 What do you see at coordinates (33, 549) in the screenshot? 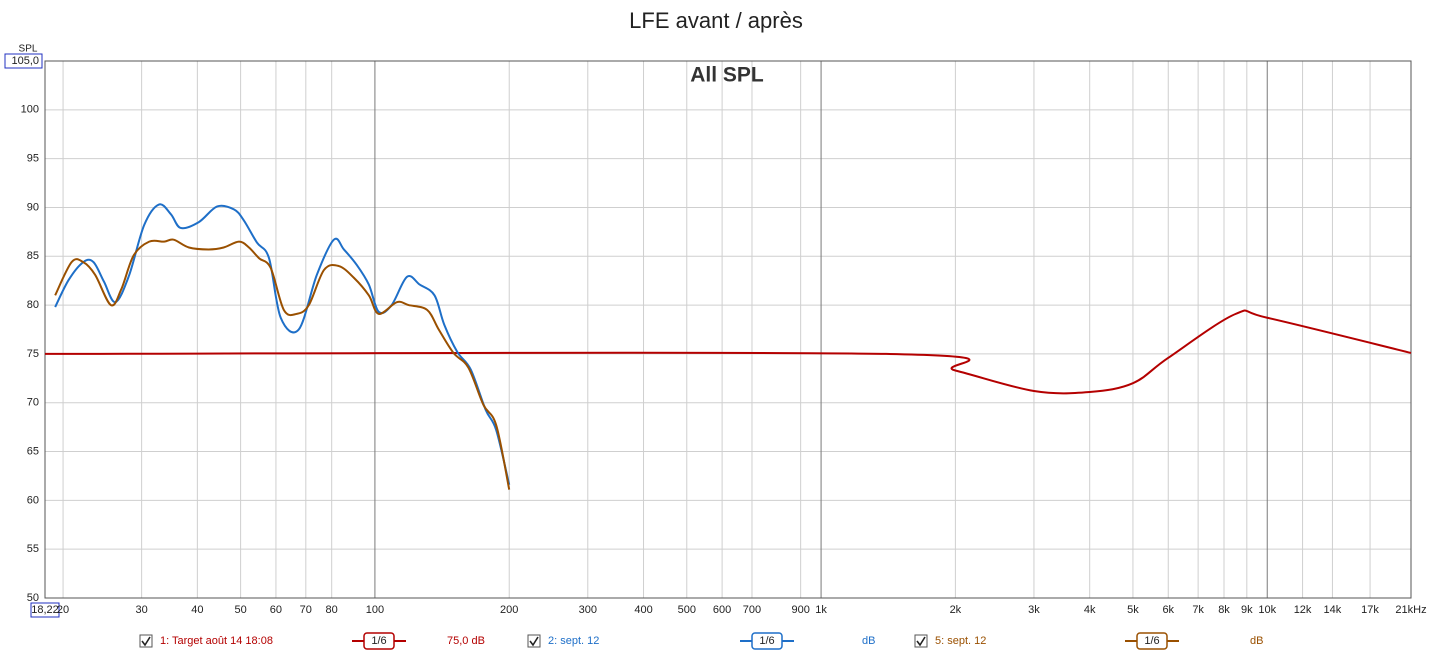
I see `y-tick-label: 55` at bounding box center [33, 549].